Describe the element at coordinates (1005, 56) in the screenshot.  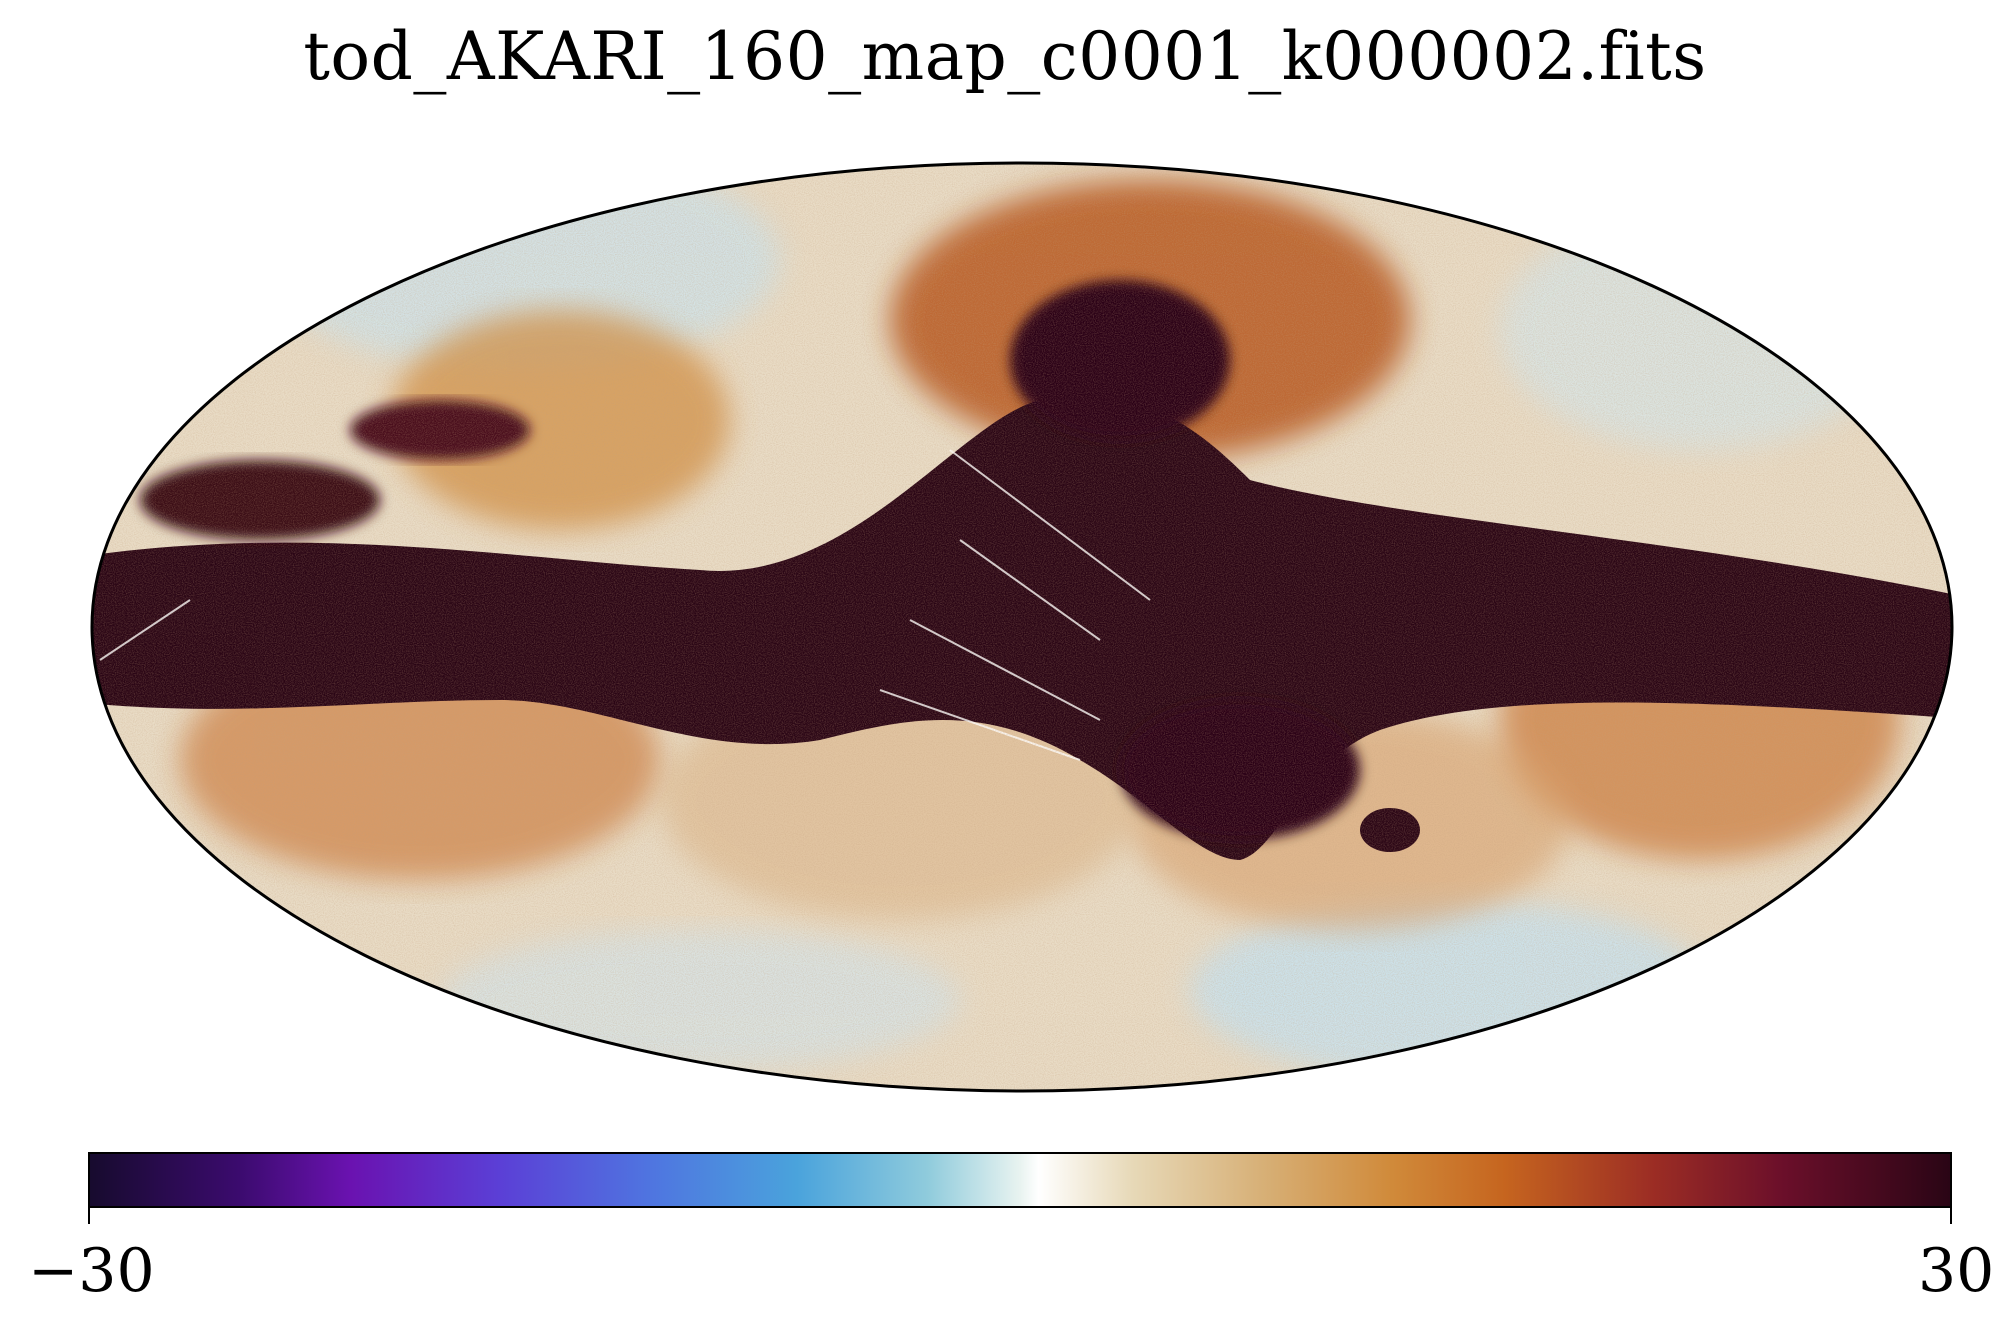
I see `map-title: tod_AKARI_160_map_c0001_k000002.fits` at that location.